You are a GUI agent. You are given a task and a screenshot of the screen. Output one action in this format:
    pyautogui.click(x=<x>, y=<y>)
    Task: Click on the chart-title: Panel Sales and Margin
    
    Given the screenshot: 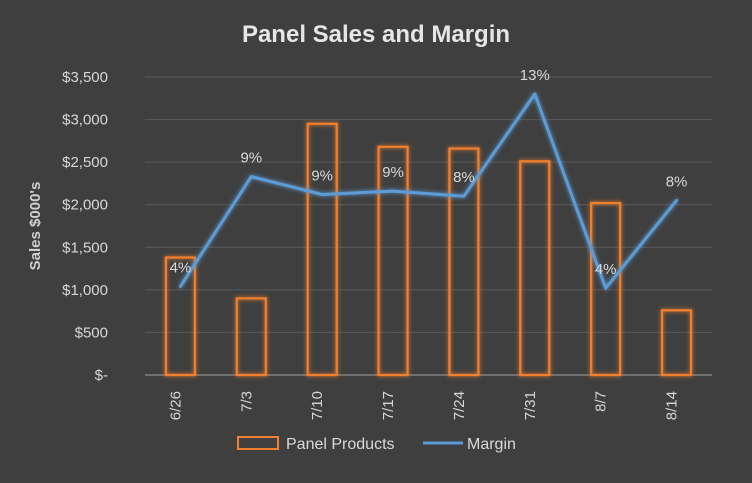 What is the action you would take?
    pyautogui.click(x=376, y=34)
    